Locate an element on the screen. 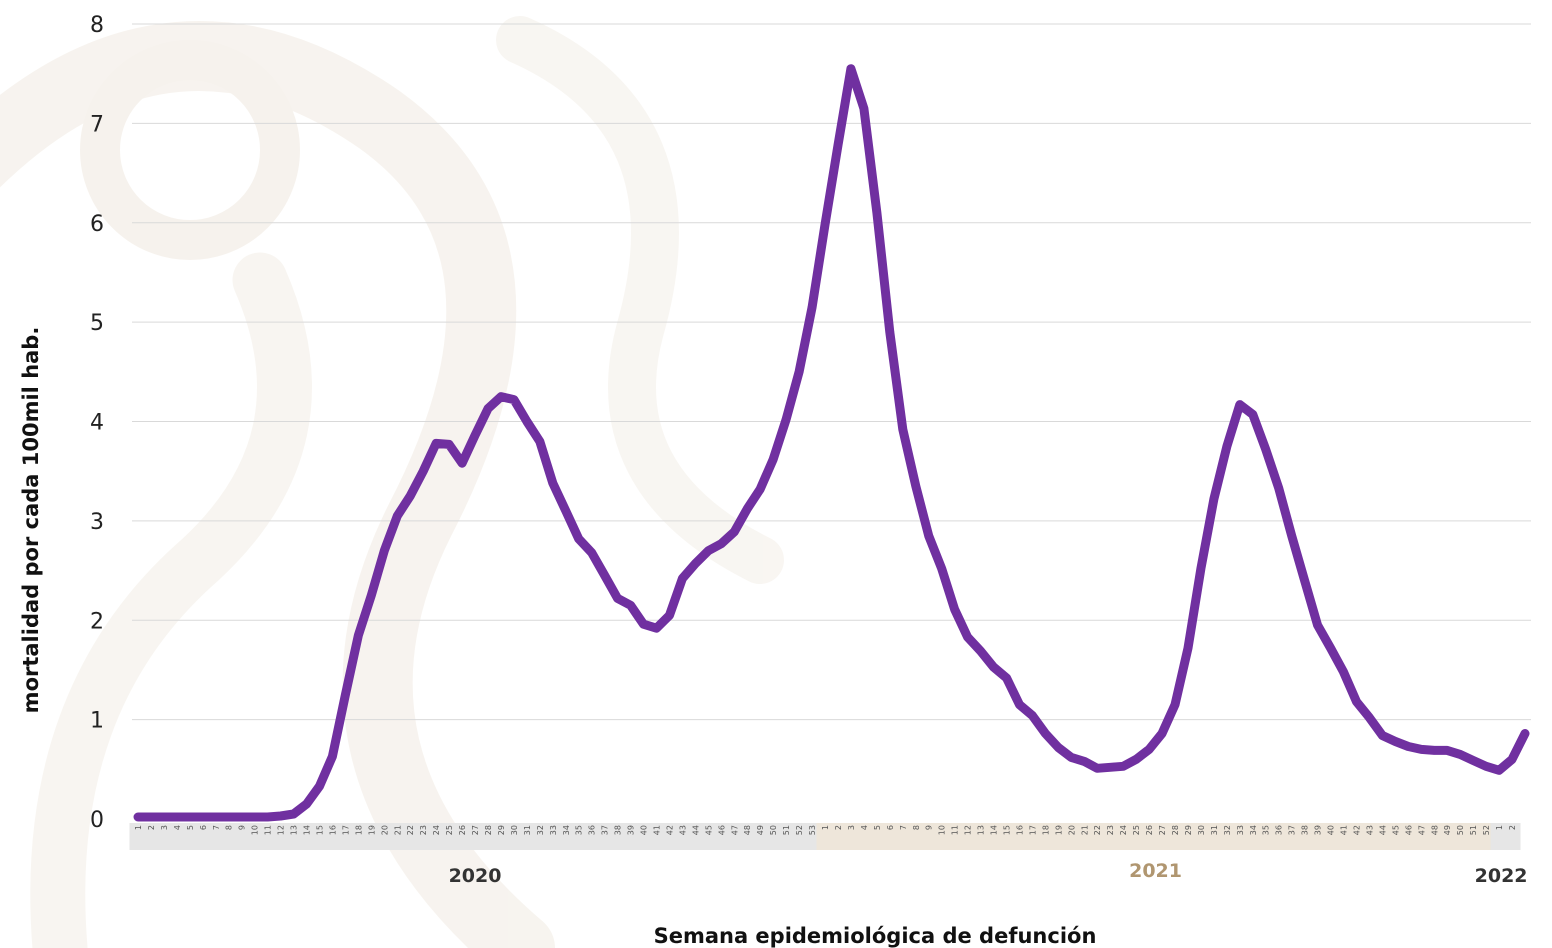 This screenshot has height=948, width=1552. x-tick-label: 19 is located at coordinates (371, 830).